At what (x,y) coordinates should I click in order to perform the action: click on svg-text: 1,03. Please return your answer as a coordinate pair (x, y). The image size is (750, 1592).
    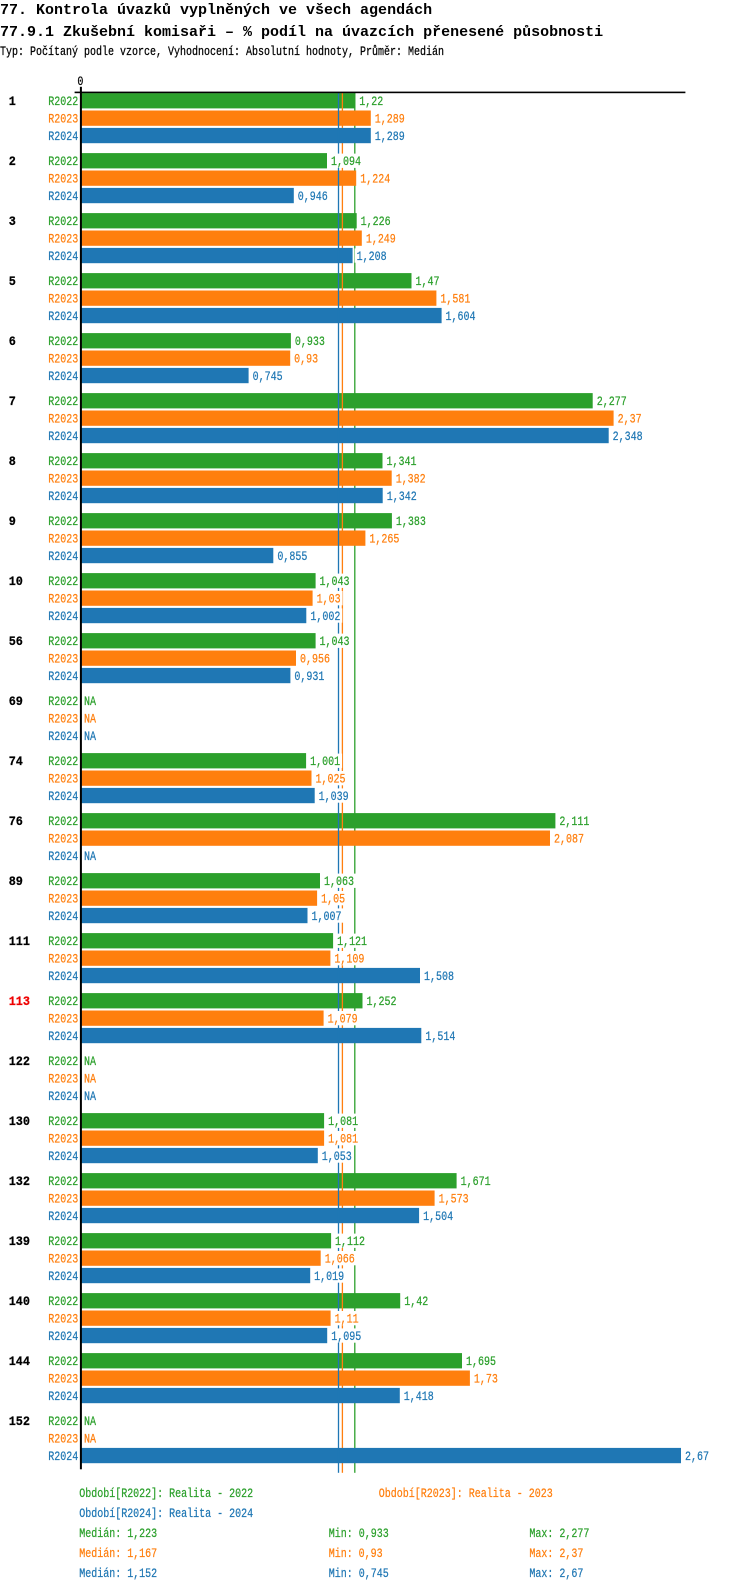
    Looking at the image, I should click on (329, 599).